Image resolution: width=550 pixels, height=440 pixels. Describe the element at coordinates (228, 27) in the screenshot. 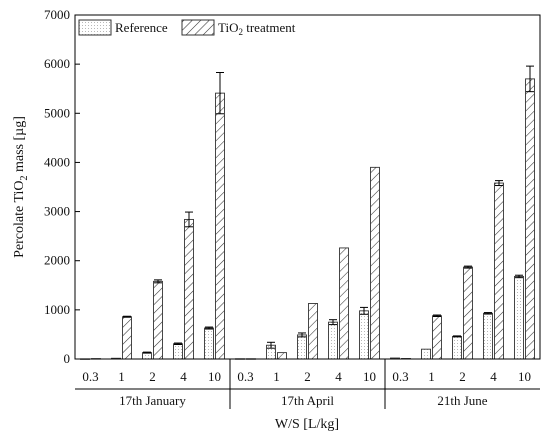

I see `legend-tio2-main: TiO` at that location.